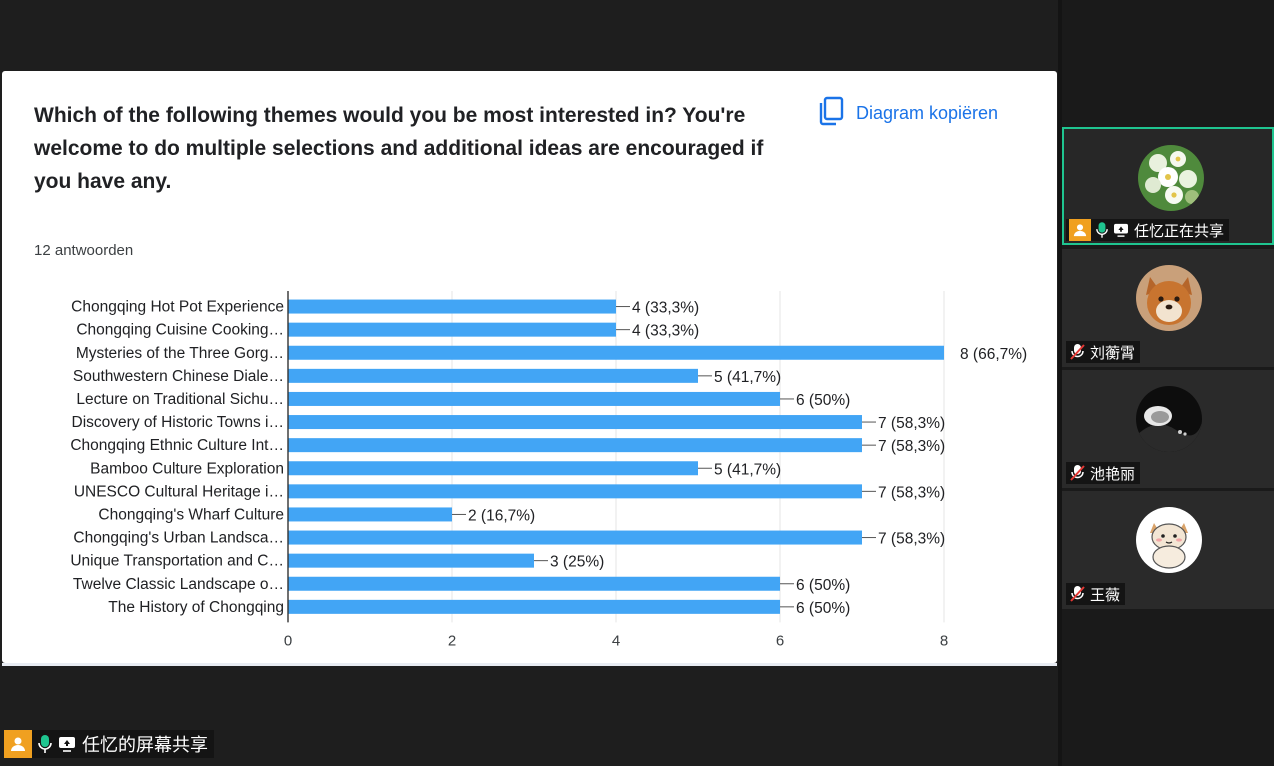 This screenshot has height=766, width=1274. I want to click on participant-name-tag: 任忆正在共享, so click(1148, 230).